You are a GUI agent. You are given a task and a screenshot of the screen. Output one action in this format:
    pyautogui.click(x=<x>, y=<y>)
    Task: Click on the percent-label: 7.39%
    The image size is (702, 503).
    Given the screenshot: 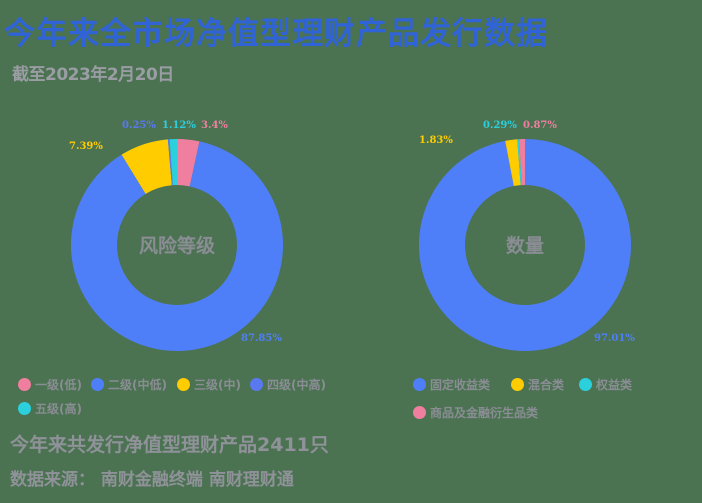 What is the action you would take?
    pyautogui.click(x=86, y=146)
    